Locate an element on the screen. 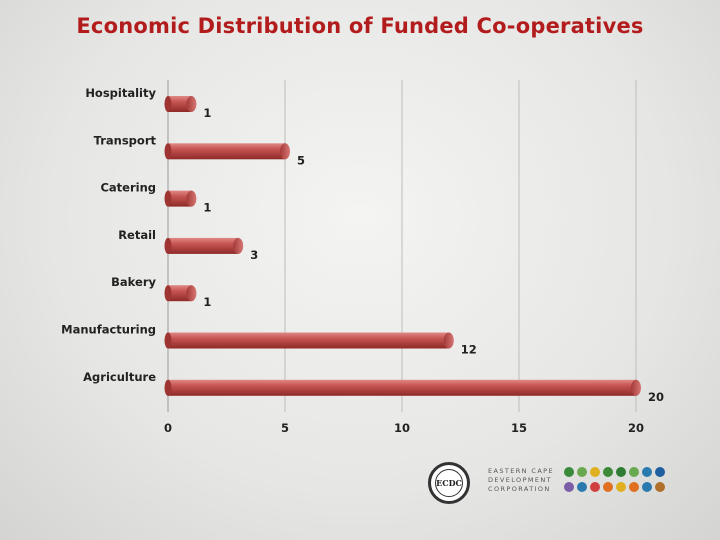 This screenshot has width=720, height=540. ecdc-logo-text: ECDC is located at coordinates (449, 483).